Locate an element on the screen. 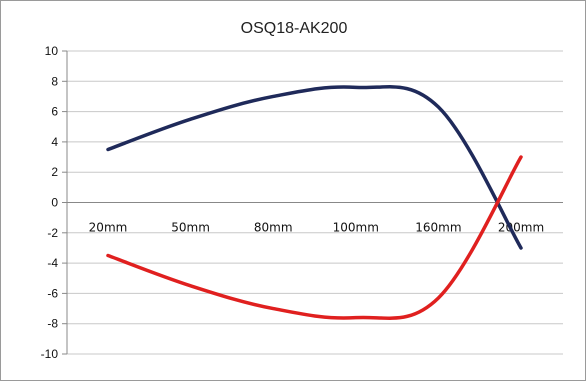  x-tick-label: 20mm is located at coordinates (108, 228).